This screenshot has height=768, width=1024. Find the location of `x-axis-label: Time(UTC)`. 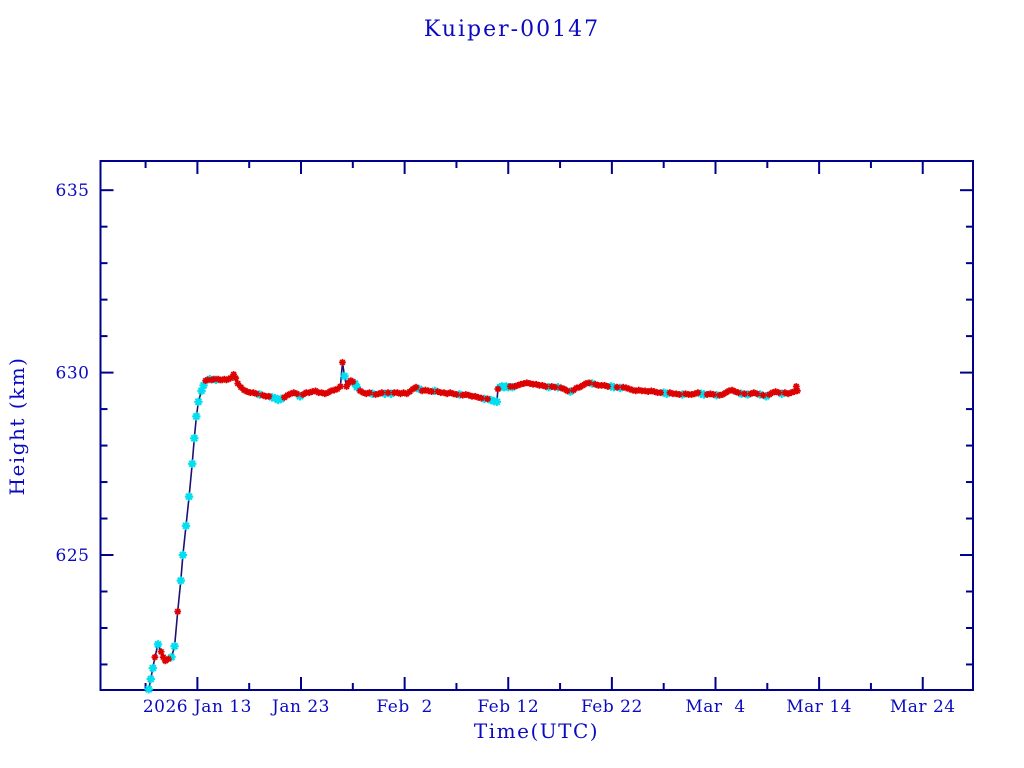

x-axis-label: Time(UTC) is located at coordinates (536, 731).